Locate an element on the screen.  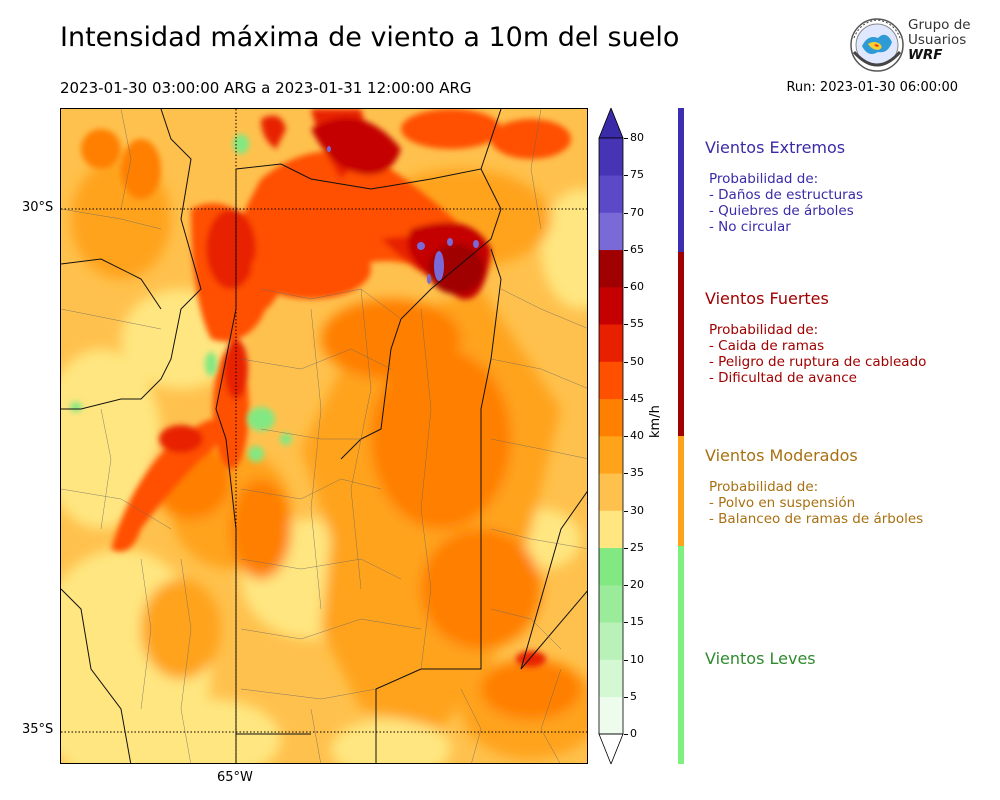
colorbar-tick-label: 60 is located at coordinates (637, 286).